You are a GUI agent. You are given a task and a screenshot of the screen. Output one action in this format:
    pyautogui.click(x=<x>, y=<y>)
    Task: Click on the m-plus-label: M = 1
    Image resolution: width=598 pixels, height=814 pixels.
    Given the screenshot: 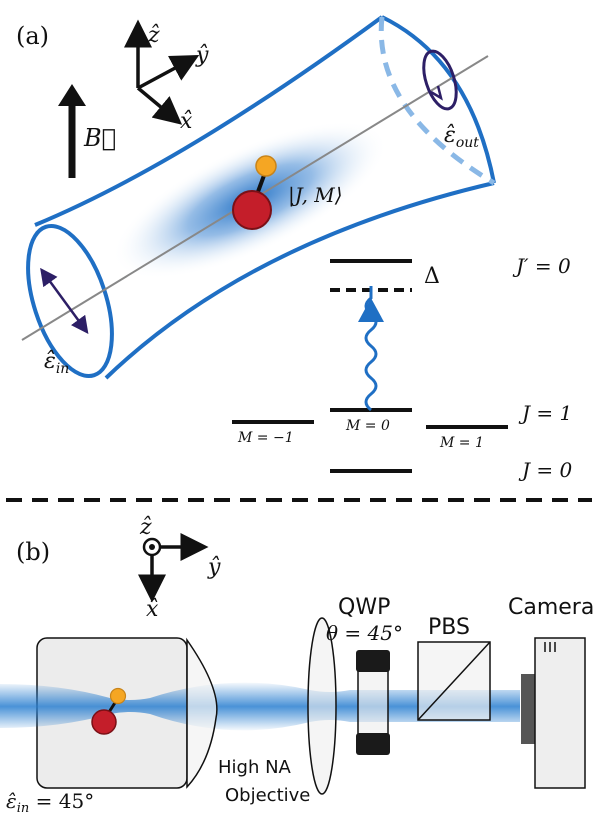 What is the action you would take?
    pyautogui.click(x=461, y=443)
    